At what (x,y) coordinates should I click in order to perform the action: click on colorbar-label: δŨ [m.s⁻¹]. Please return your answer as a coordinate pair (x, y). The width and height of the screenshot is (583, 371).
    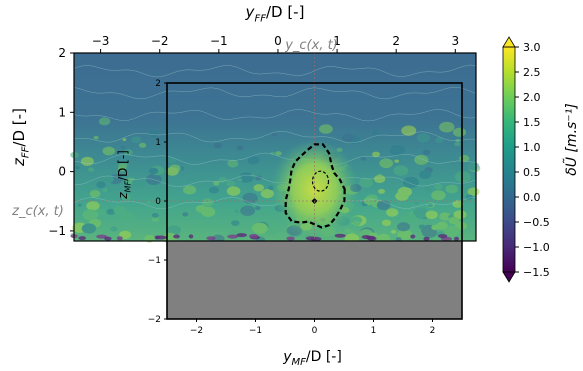
    Looking at the image, I should click on (571, 139).